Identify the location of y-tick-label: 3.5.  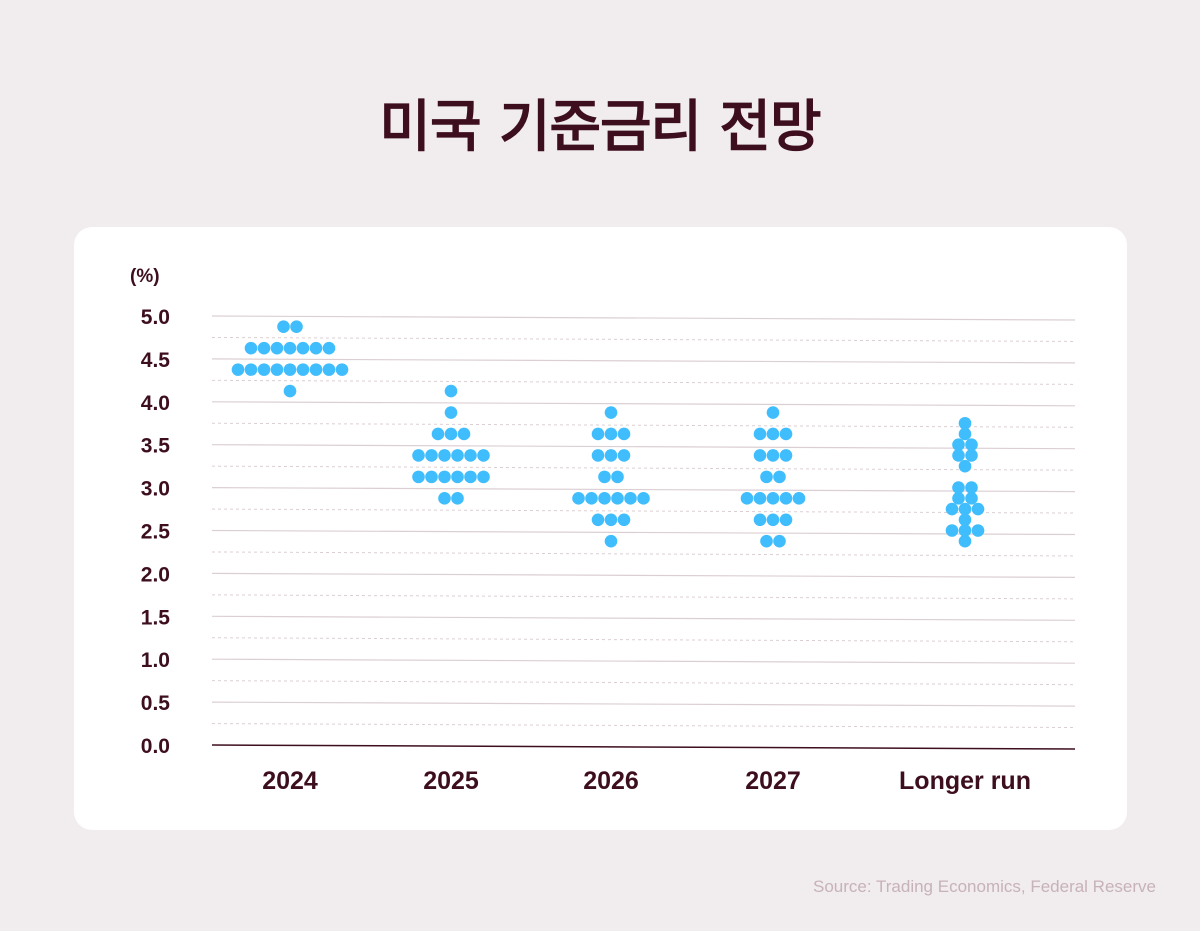
(156, 446).